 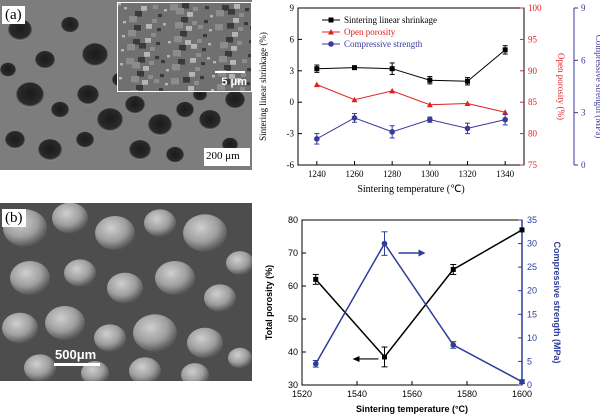 I want to click on panel-b-scale-bar, so click(x=77, y=364).